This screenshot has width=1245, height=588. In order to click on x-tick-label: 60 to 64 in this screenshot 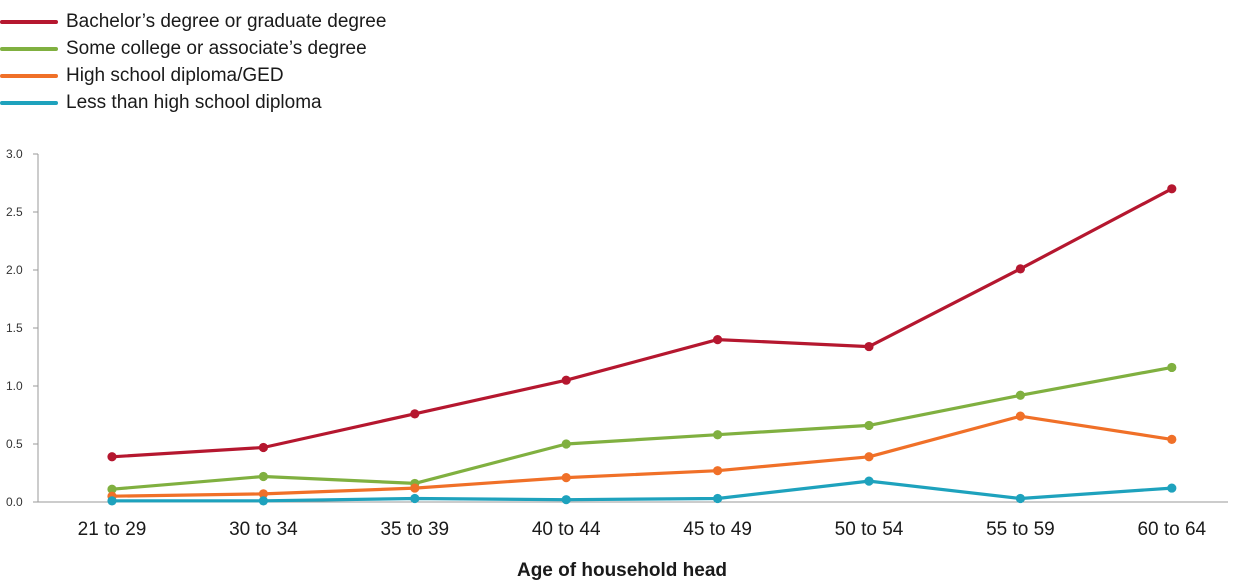, I will do `click(1171, 529)`.